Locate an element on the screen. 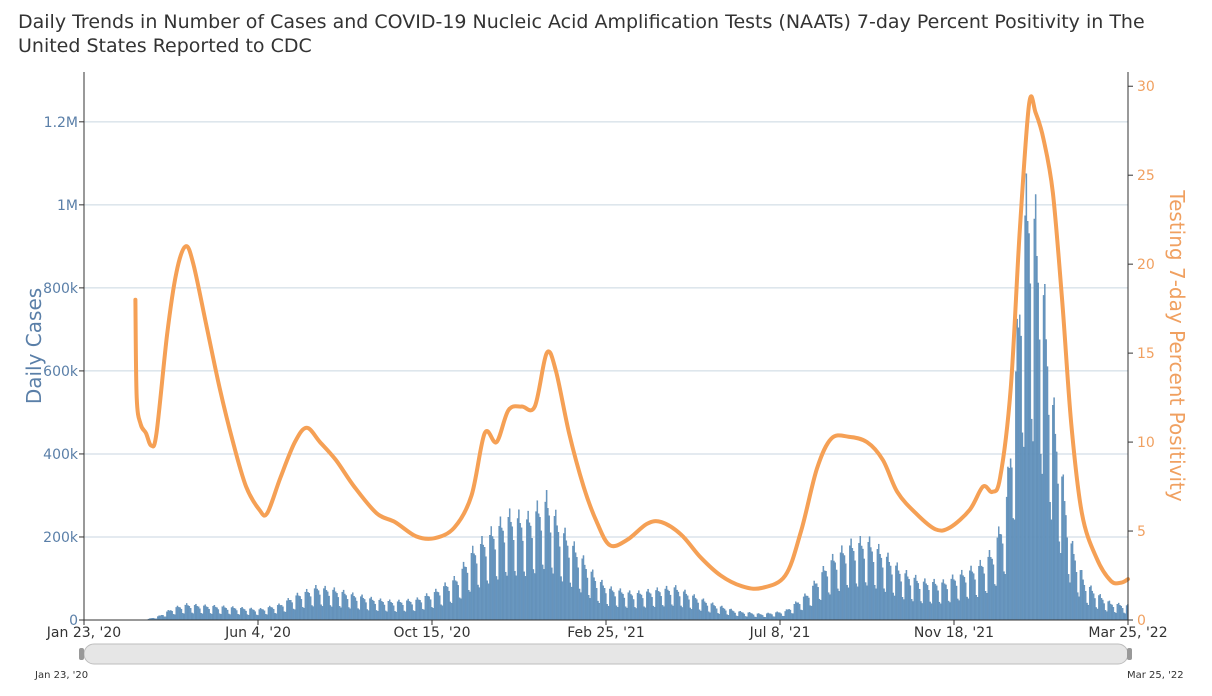 The height and width of the screenshot is (696, 1212). y-left-tick-label: 200k is located at coordinates (61, 538).